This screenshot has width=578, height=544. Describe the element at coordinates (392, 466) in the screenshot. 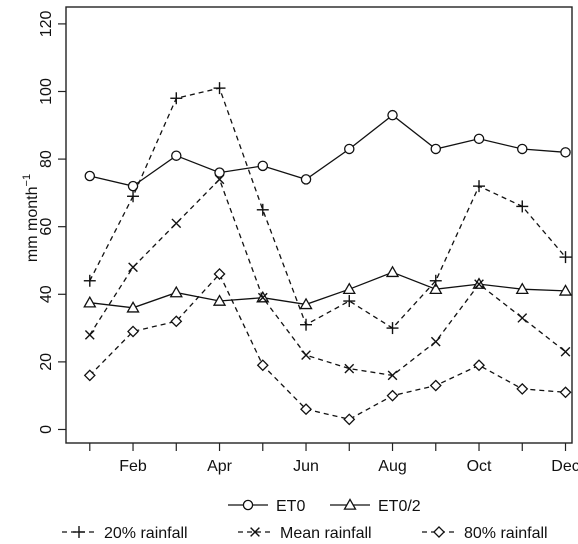

I see `x-tick-label: Aug` at that location.